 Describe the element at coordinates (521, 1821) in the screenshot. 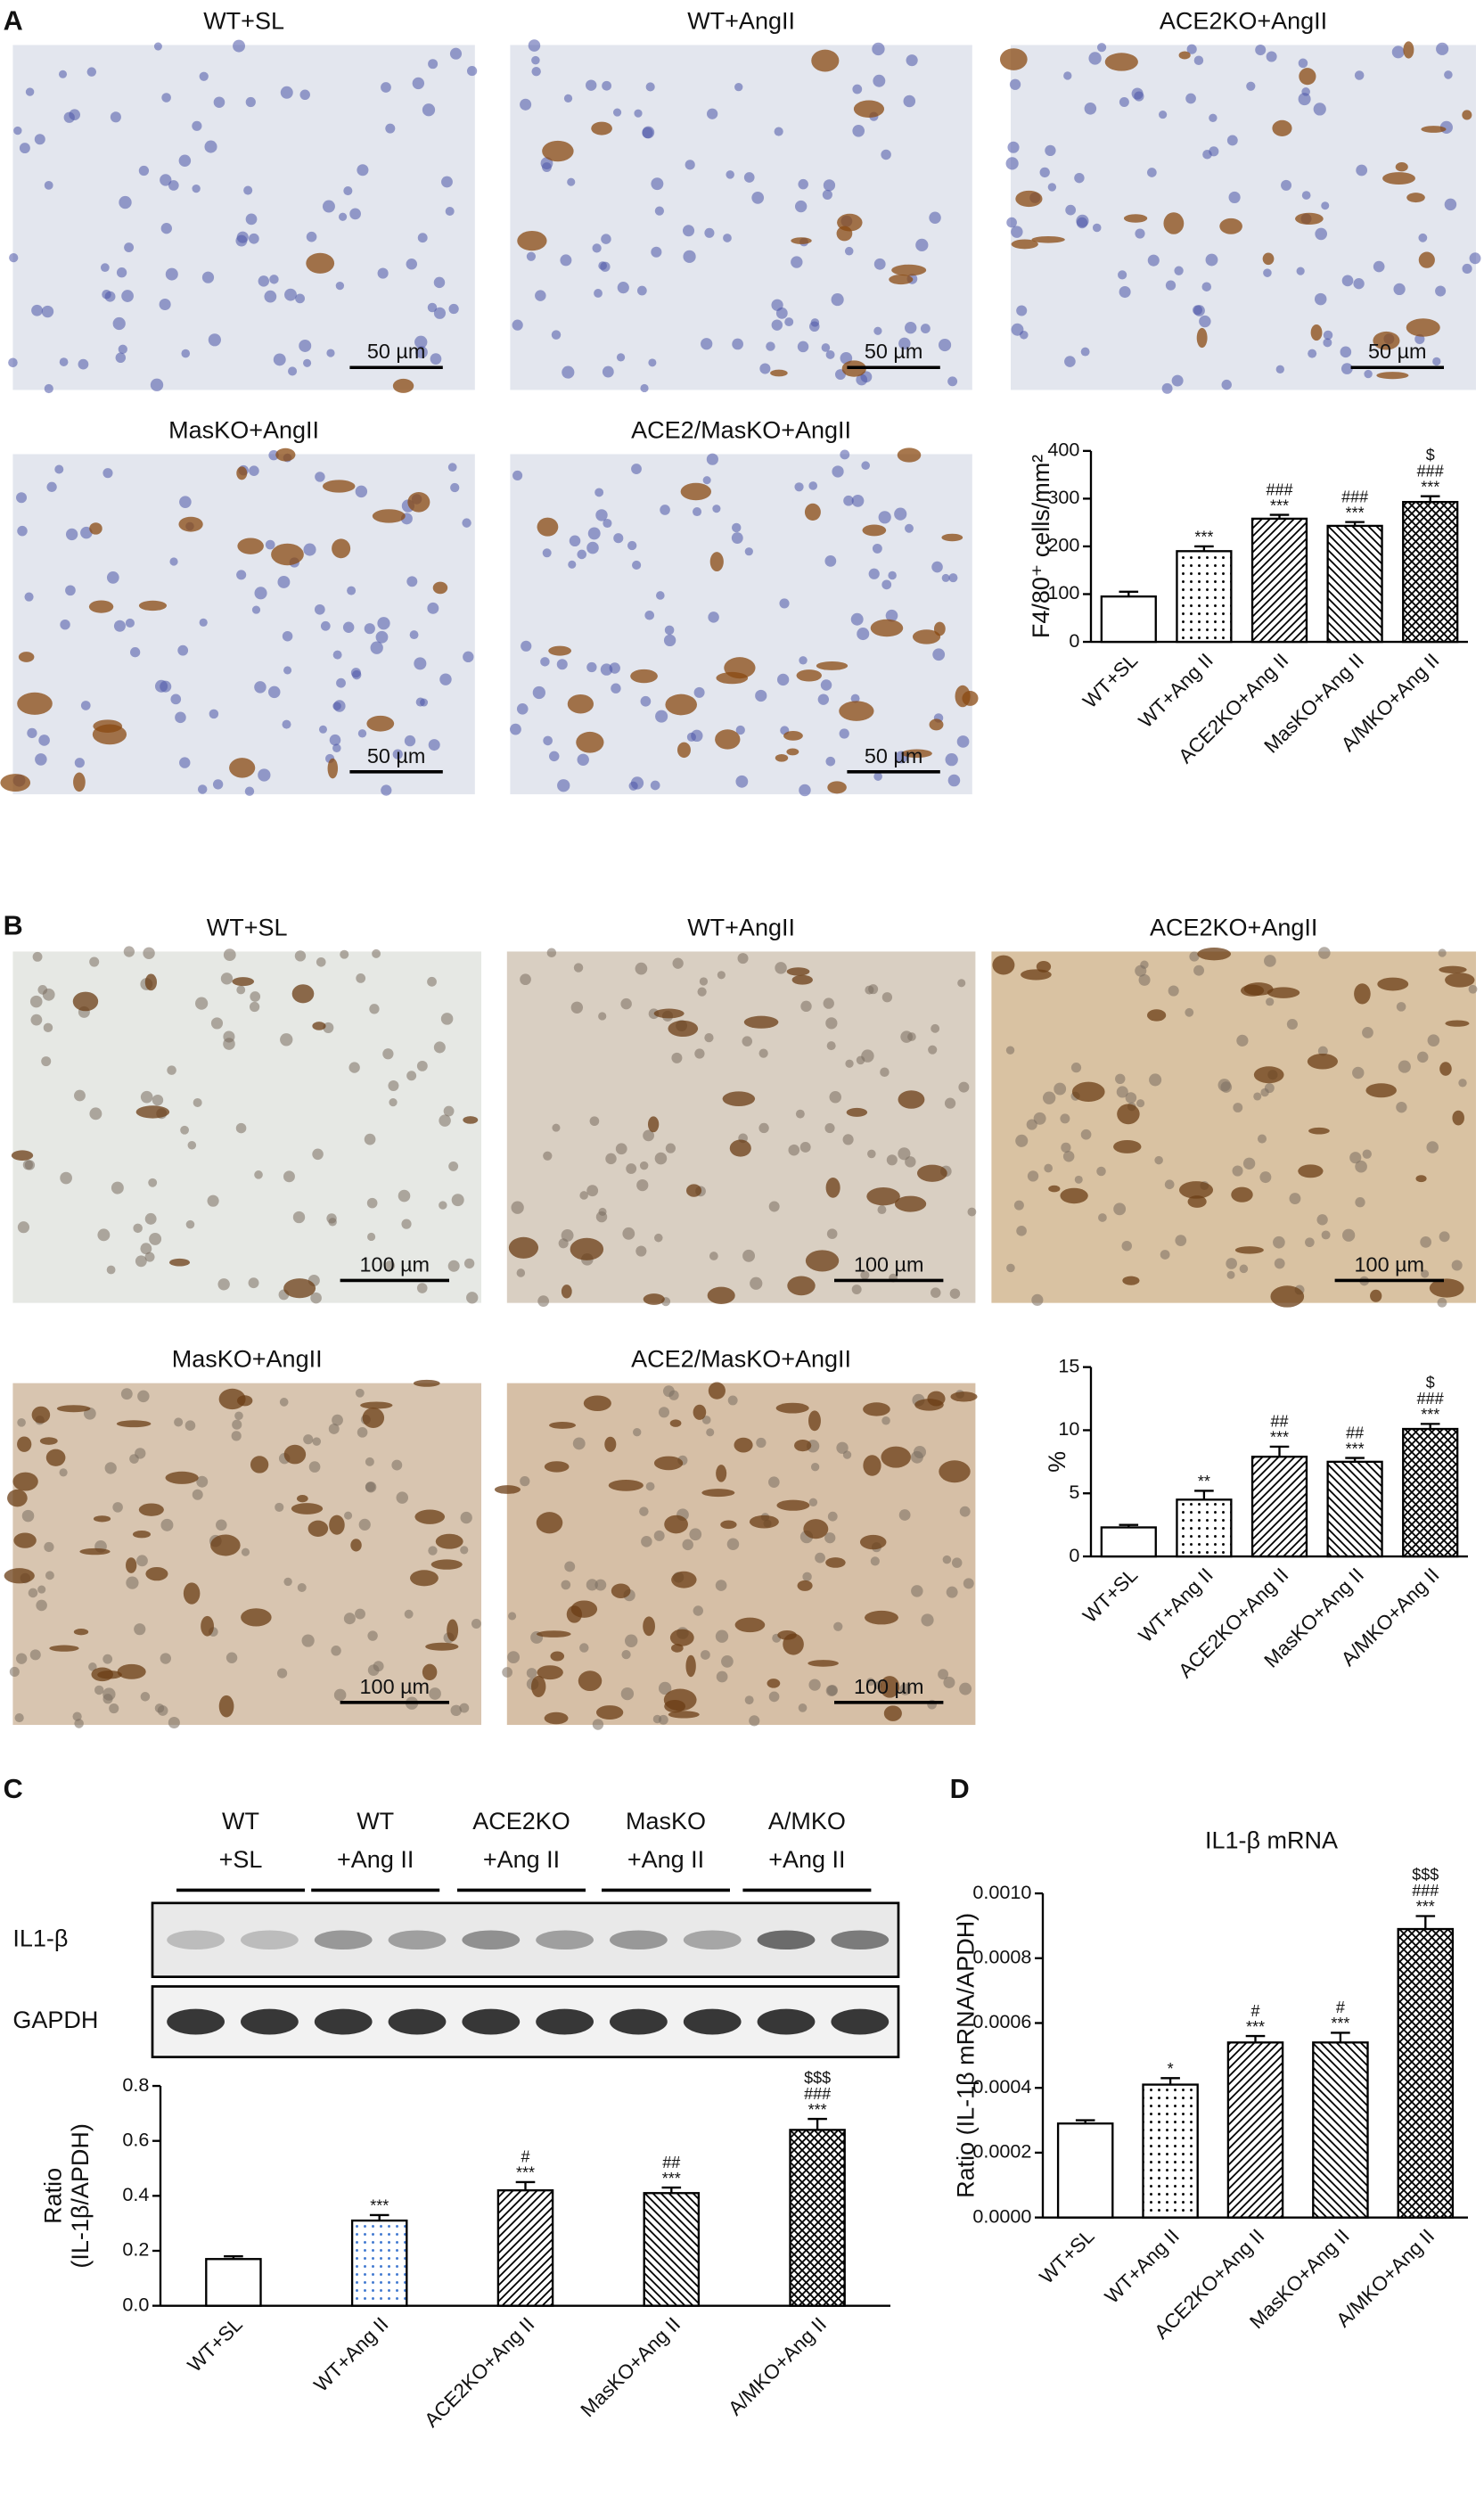

I see `blot-column-label: ACE2KO` at that location.